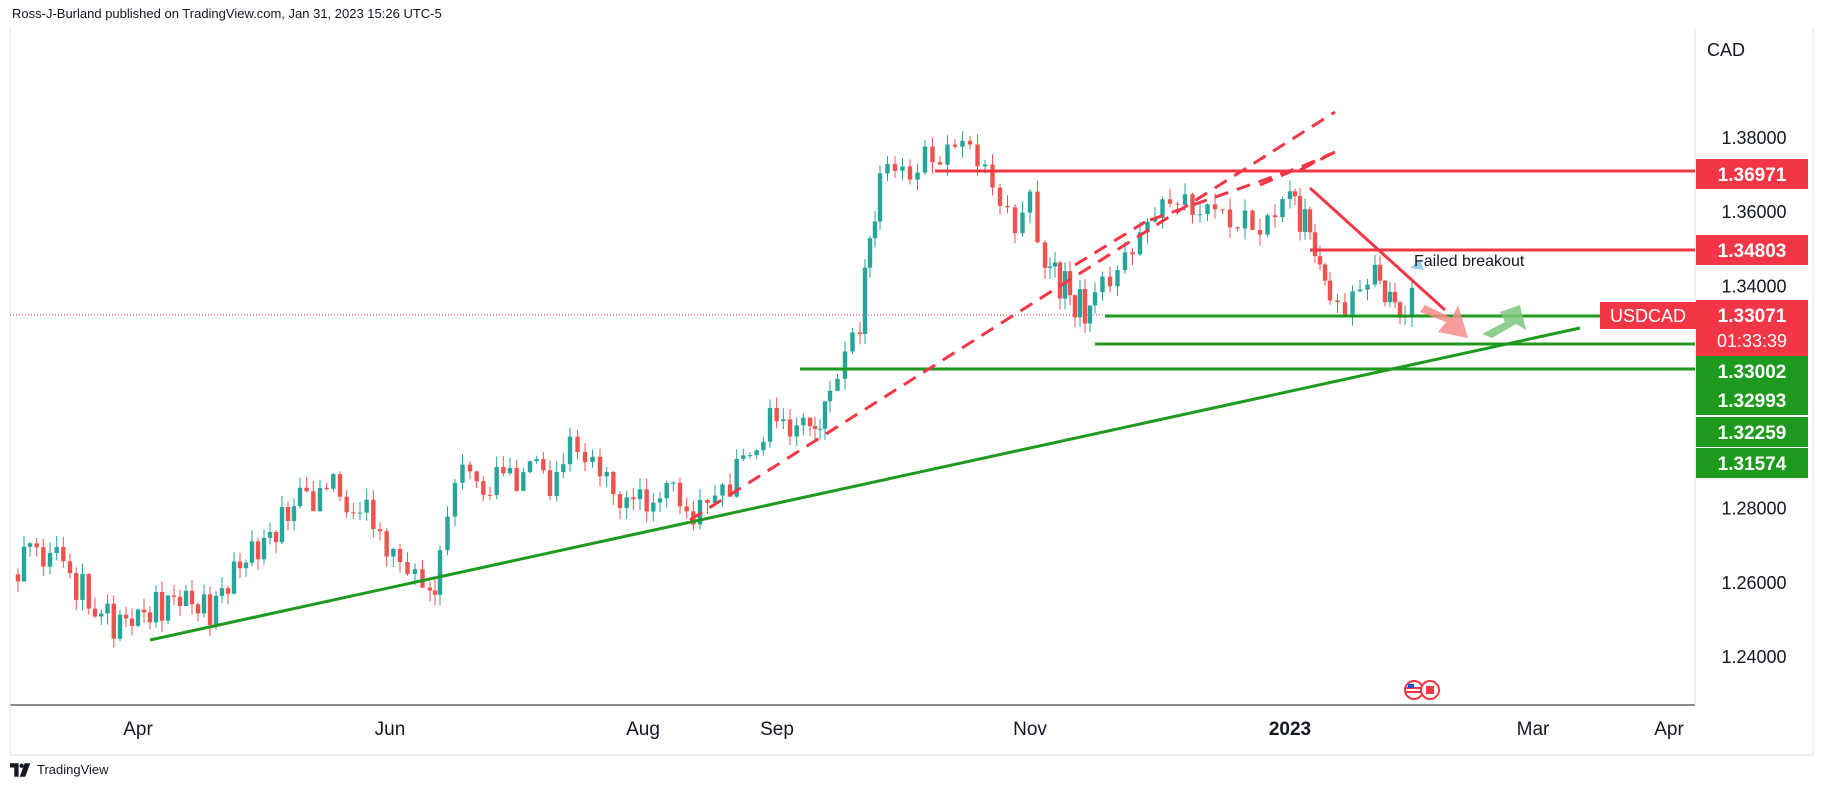 This screenshot has width=1823, height=792. I want to click on time-tick-label: Jun, so click(390, 729).